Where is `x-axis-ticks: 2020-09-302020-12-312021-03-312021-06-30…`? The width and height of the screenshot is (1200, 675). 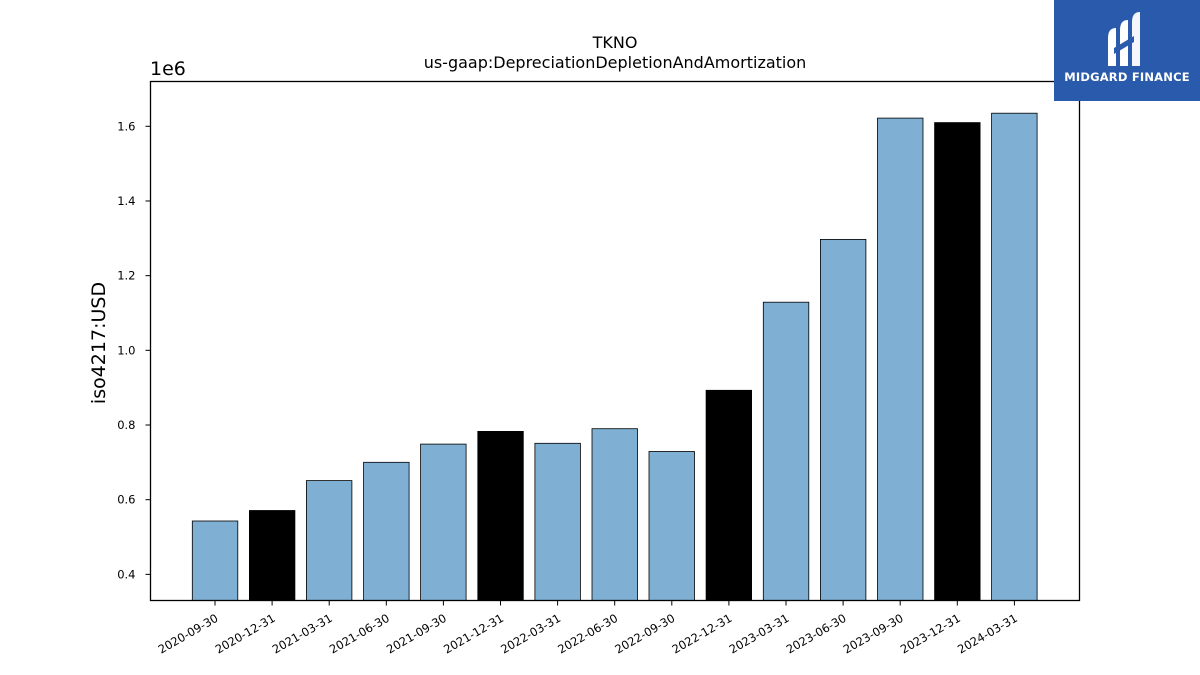
x-axis-ticks: 2020-09-302020-12-312021-03-312021-06-30… is located at coordinates (588, 628).